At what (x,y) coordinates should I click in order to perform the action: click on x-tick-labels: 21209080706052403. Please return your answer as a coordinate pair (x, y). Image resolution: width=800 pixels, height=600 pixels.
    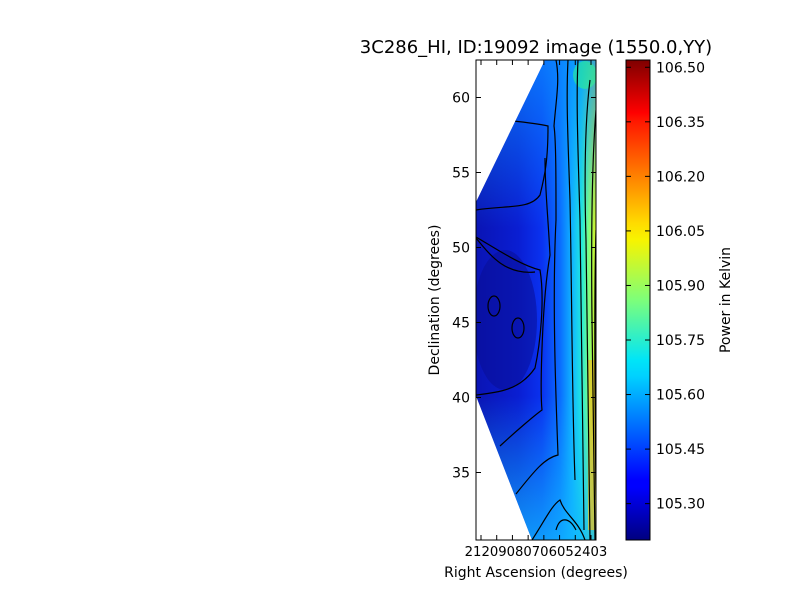
    Looking at the image, I should click on (536, 552).